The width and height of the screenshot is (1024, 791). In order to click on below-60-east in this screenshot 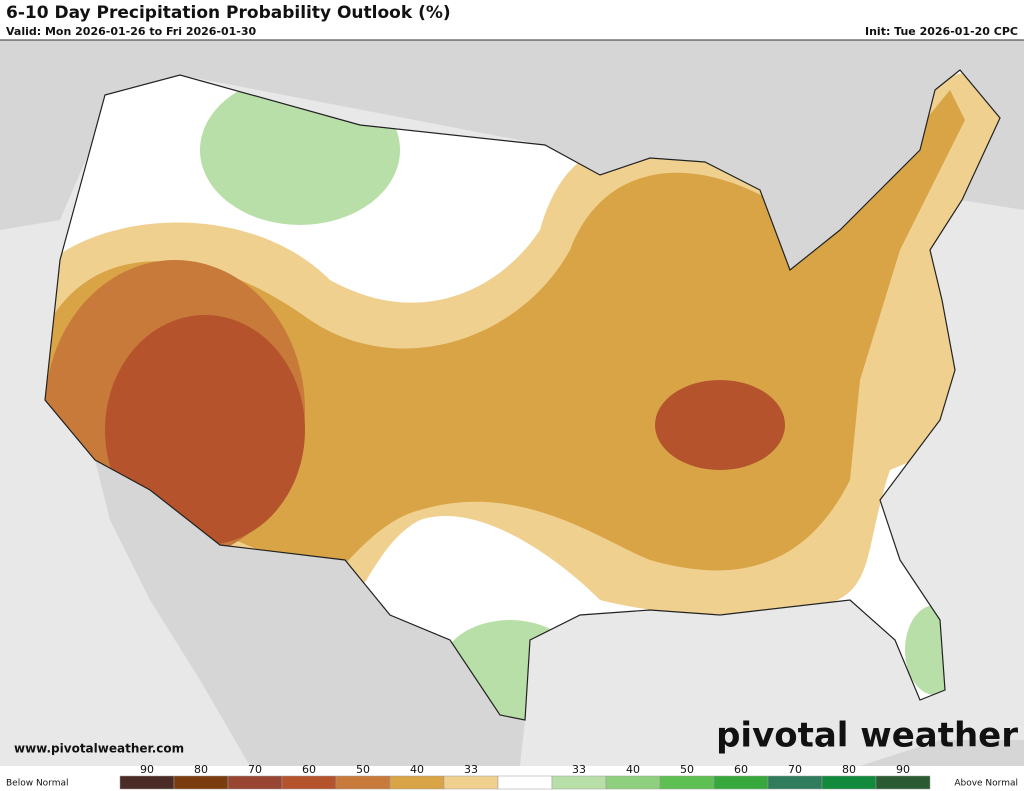, I will do `click(720, 425)`.